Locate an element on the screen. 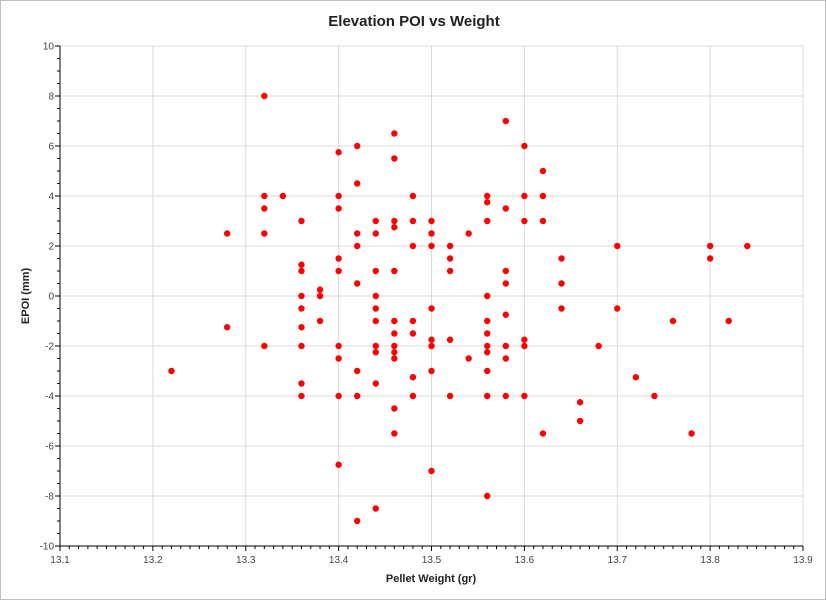 Image resolution: width=826 pixels, height=601 pixels. x-tick-labels: 13.1 13.2 13.3 13.4 13.5 13.6 13.7 13.8 13.9 is located at coordinates (431, 560).